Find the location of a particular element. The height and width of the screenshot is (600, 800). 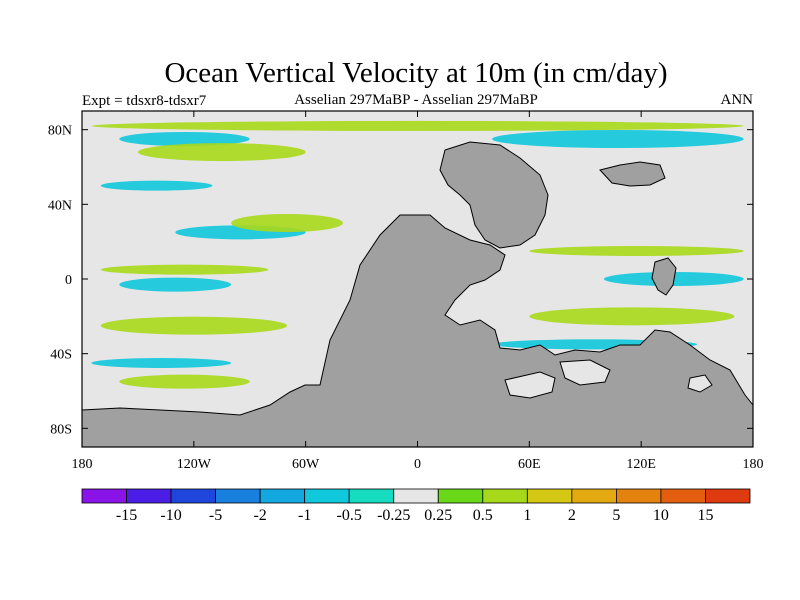

subtitle-left: Expt = tdsxr8-tdsxr7 is located at coordinates (144, 101).